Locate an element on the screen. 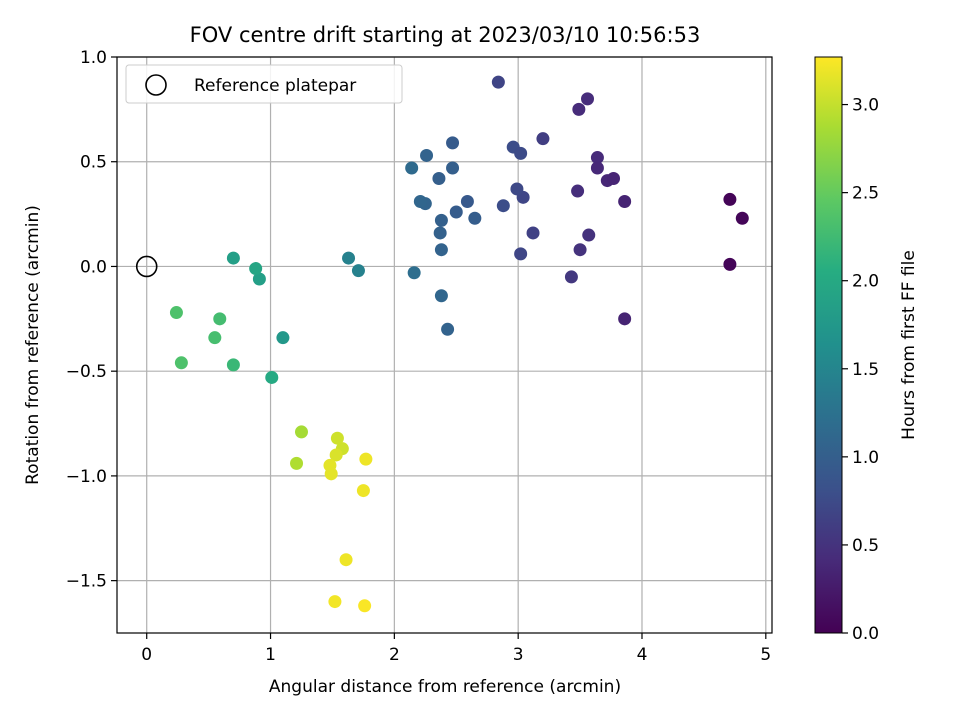 Image resolution: width=960 pixels, height=720 pixels. x-tick-label: 0 is located at coordinates (146, 655).